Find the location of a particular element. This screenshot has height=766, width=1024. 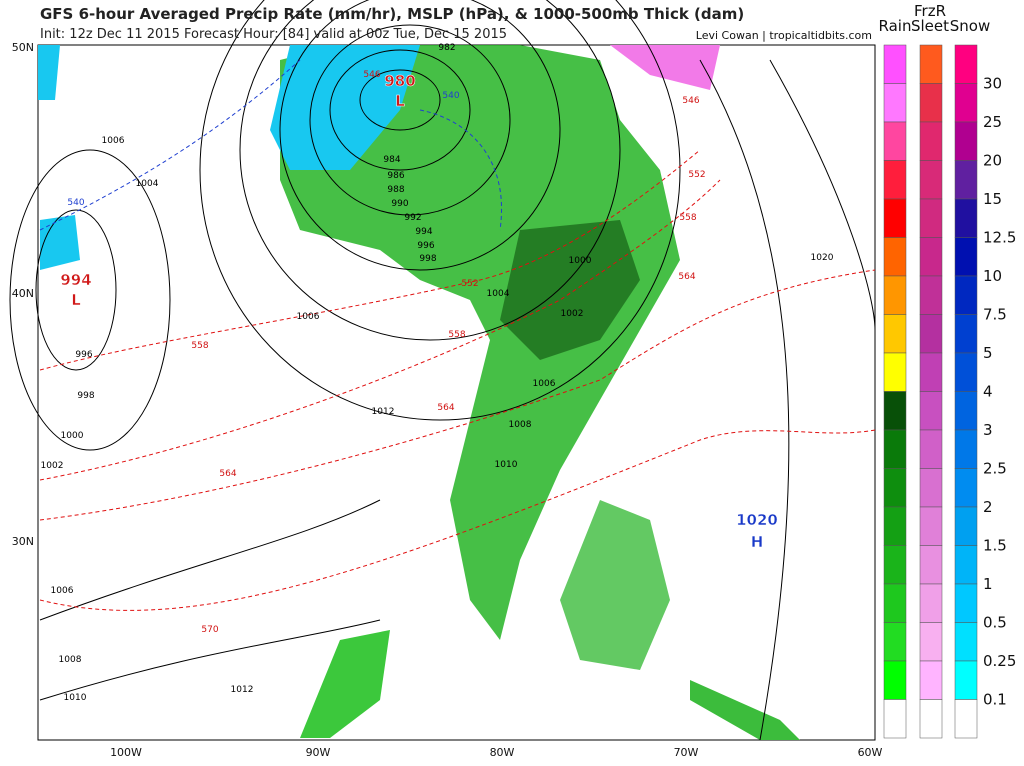

legend-scale-label: 10 is located at coordinates (992, 276).